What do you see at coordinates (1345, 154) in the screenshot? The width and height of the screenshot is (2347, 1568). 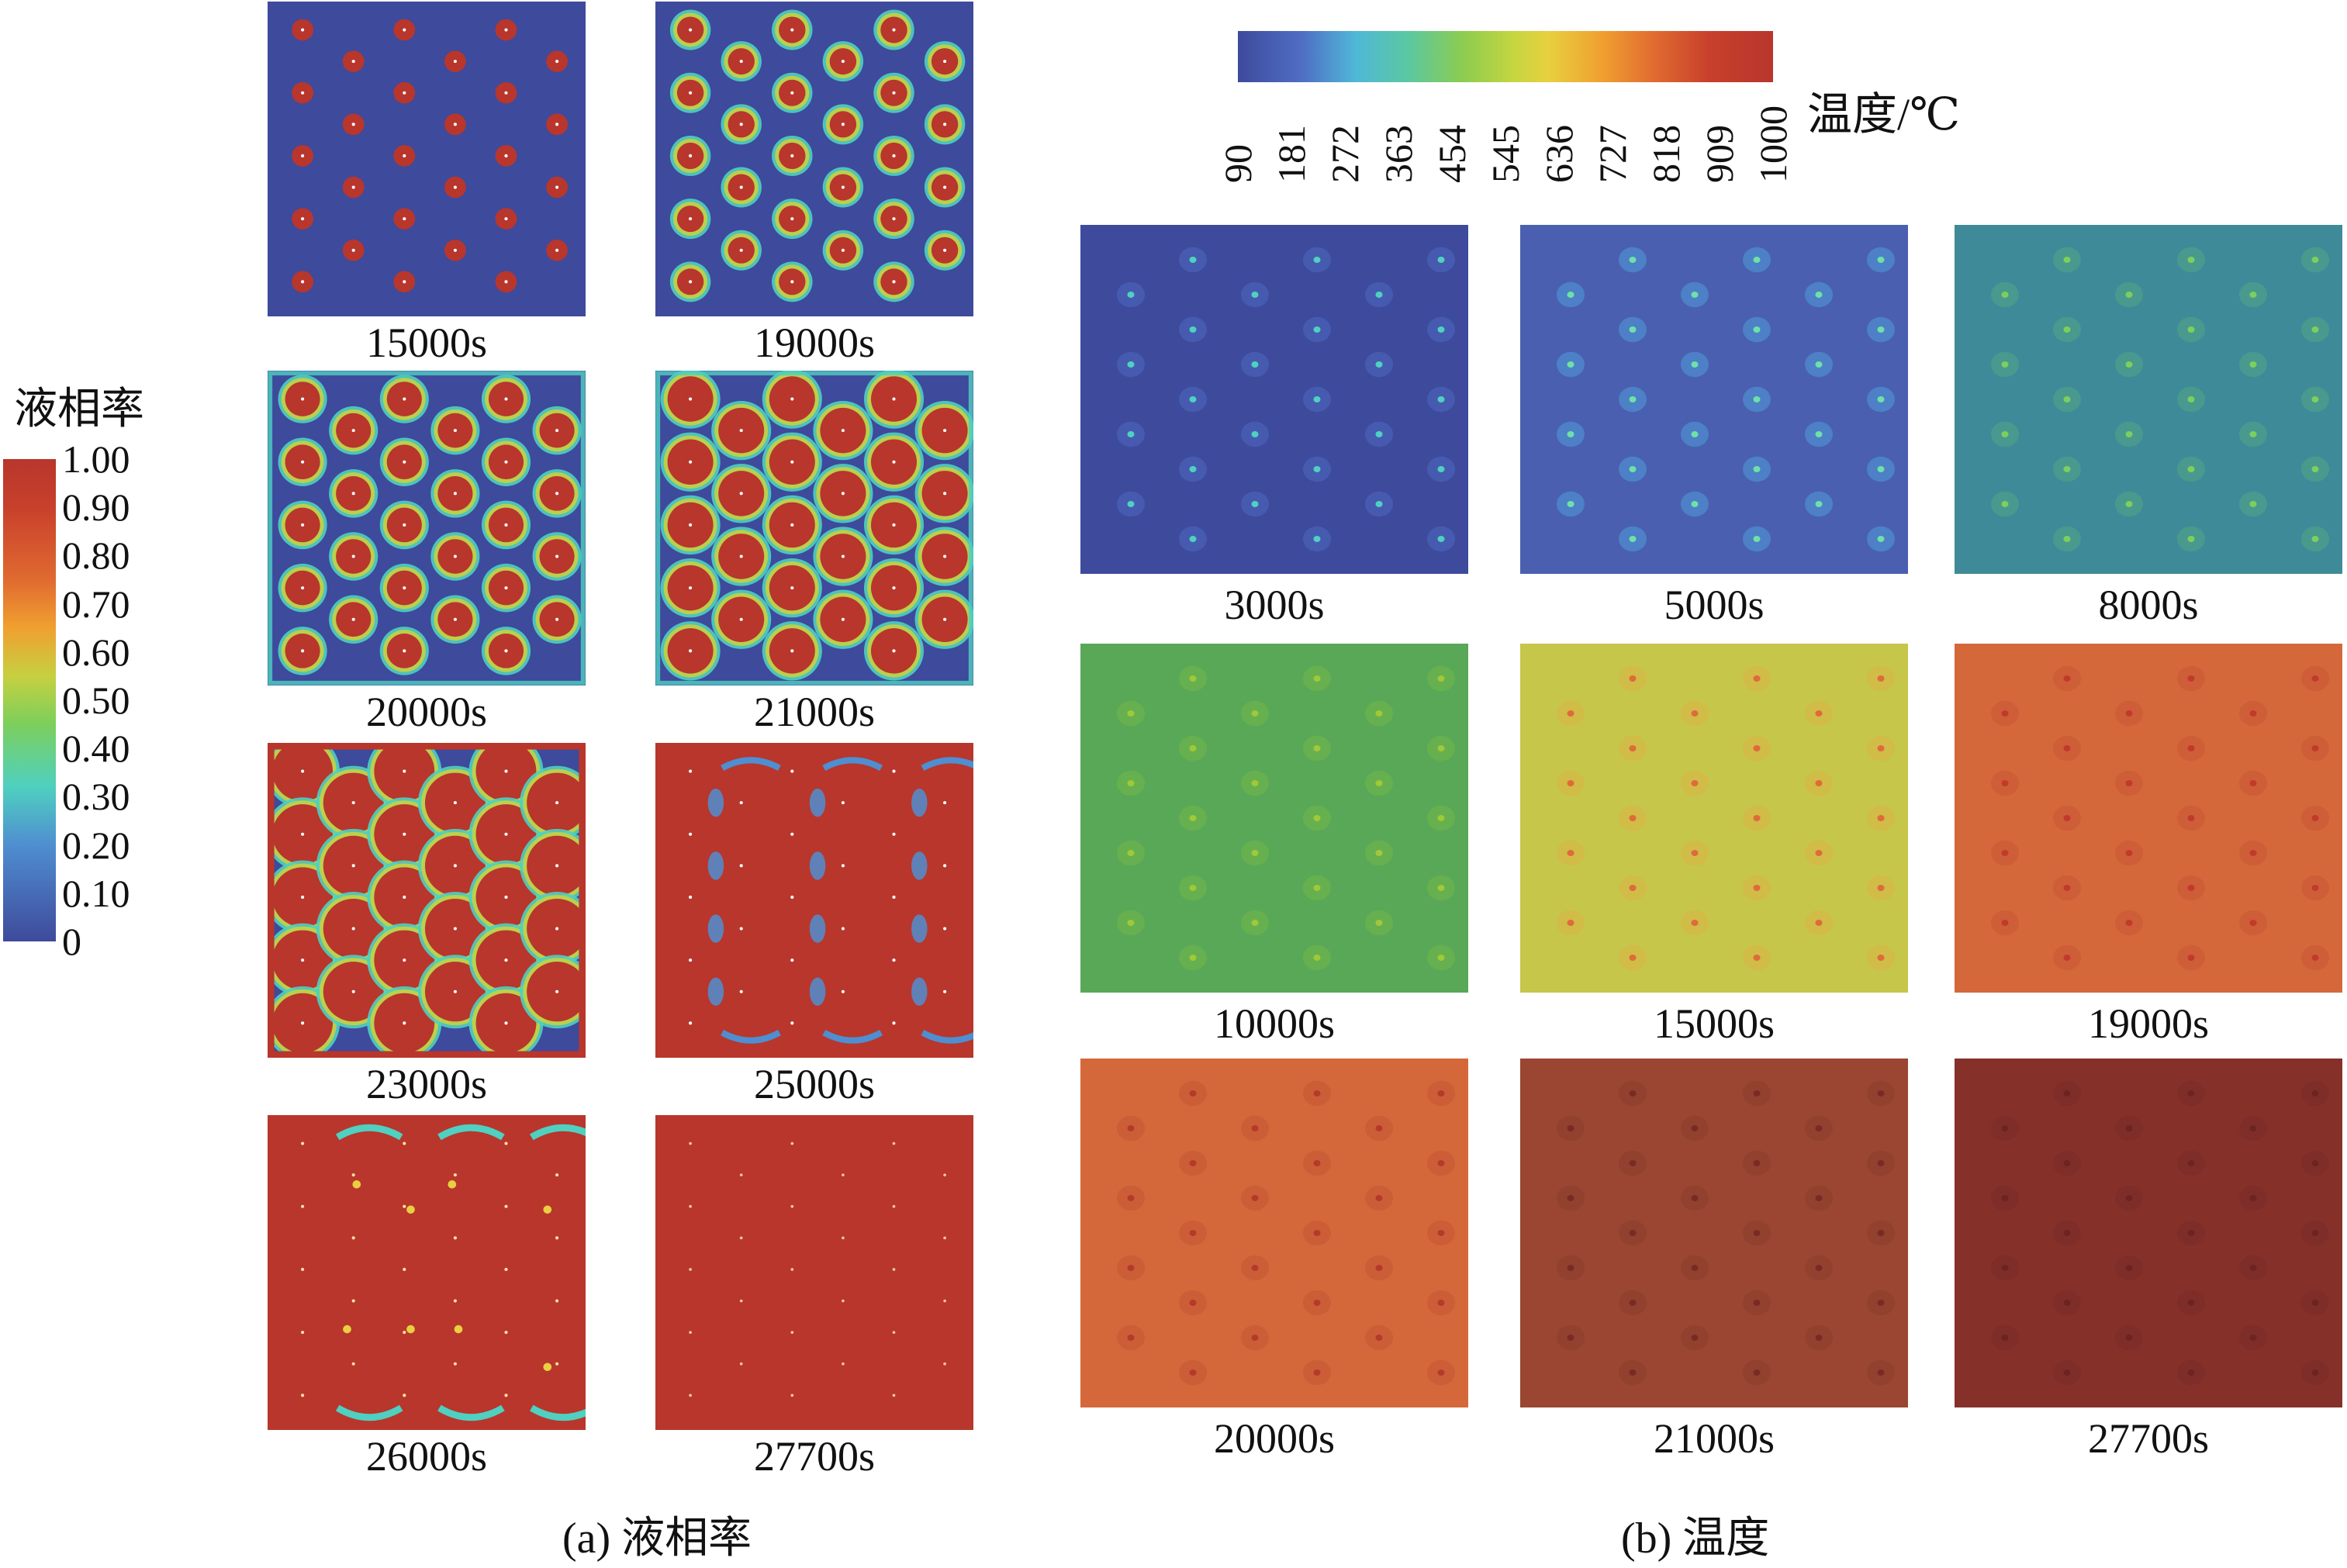 I see `temperature-tick-label: 272` at bounding box center [1345, 154].